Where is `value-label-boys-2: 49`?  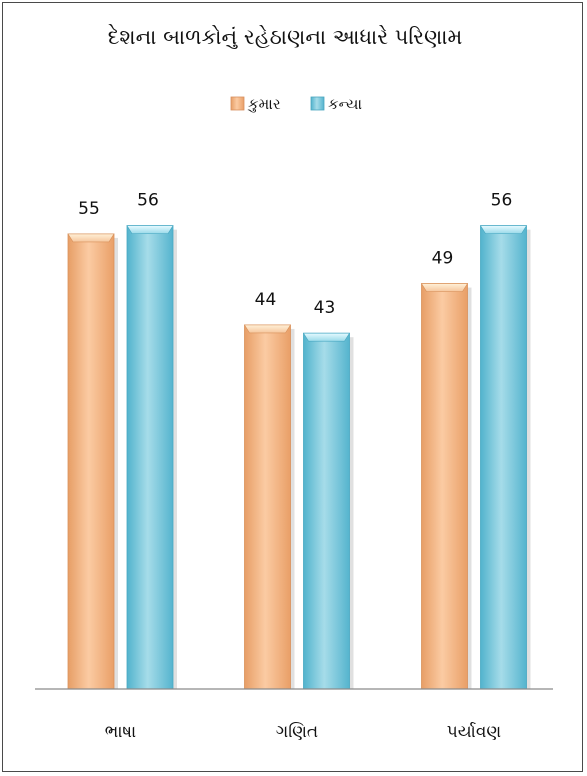 value-label-boys-2: 49 is located at coordinates (443, 259).